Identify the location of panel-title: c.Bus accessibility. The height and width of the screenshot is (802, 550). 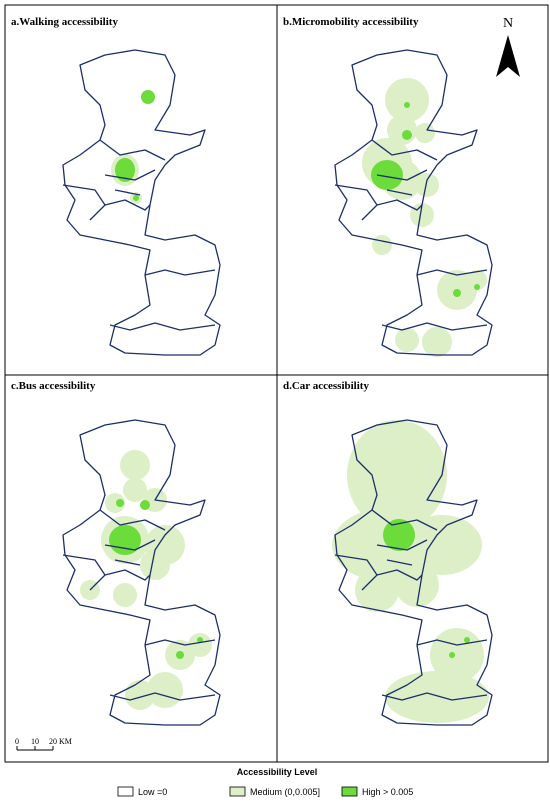
(53, 386).